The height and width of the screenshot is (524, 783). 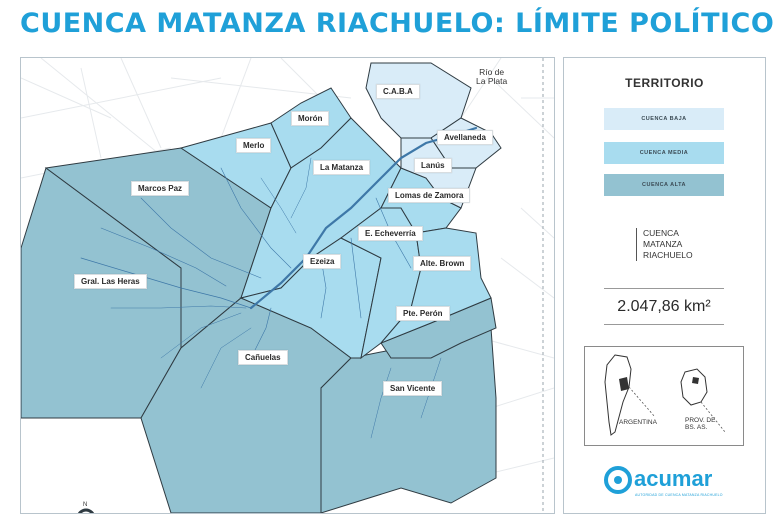 I want to click on compass-n: N, so click(x=85, y=505).